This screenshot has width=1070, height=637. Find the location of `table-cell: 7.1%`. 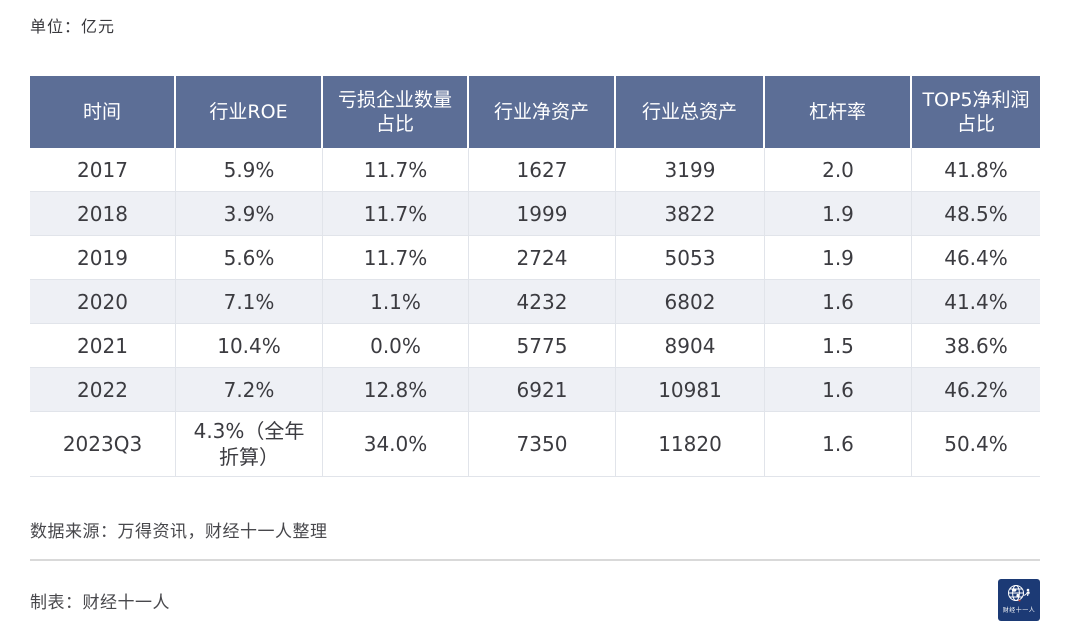

table-cell: 7.1% is located at coordinates (249, 302).